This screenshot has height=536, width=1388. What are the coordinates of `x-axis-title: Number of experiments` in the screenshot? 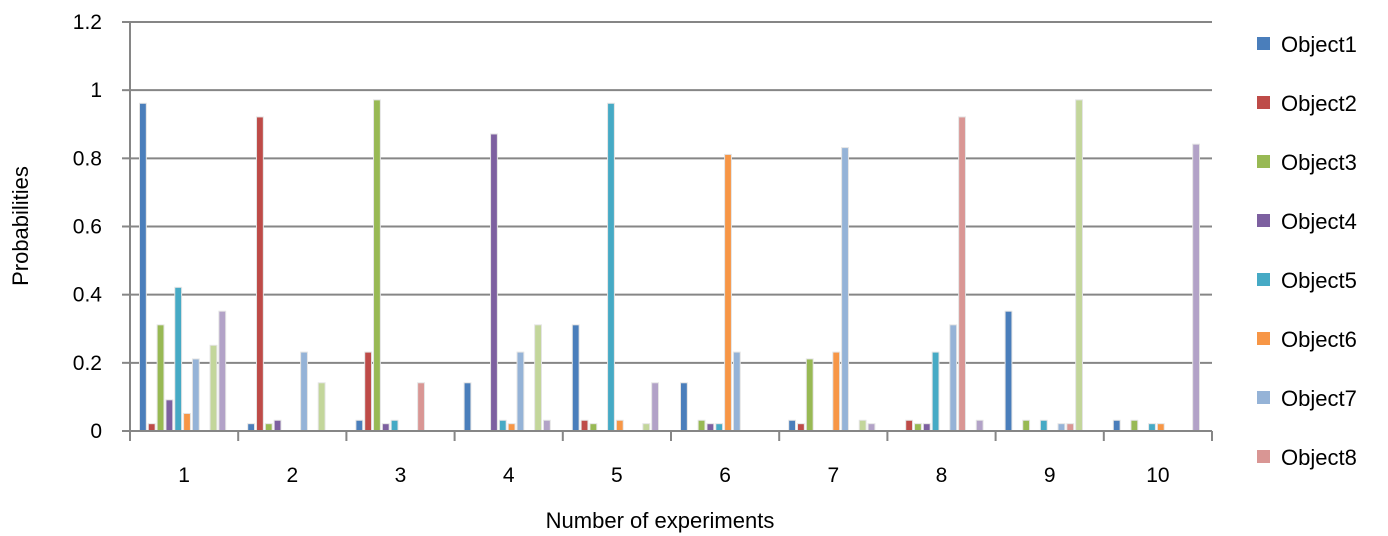 It's located at (660, 520).